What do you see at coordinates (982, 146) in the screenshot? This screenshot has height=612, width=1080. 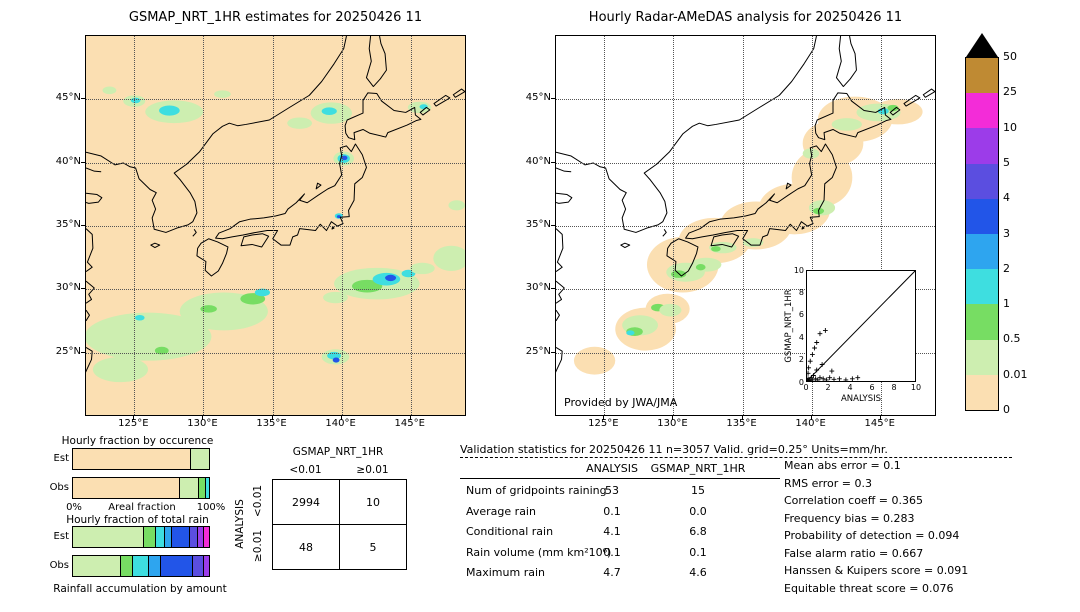 I see `colorbar-segment-violet` at bounding box center [982, 146].